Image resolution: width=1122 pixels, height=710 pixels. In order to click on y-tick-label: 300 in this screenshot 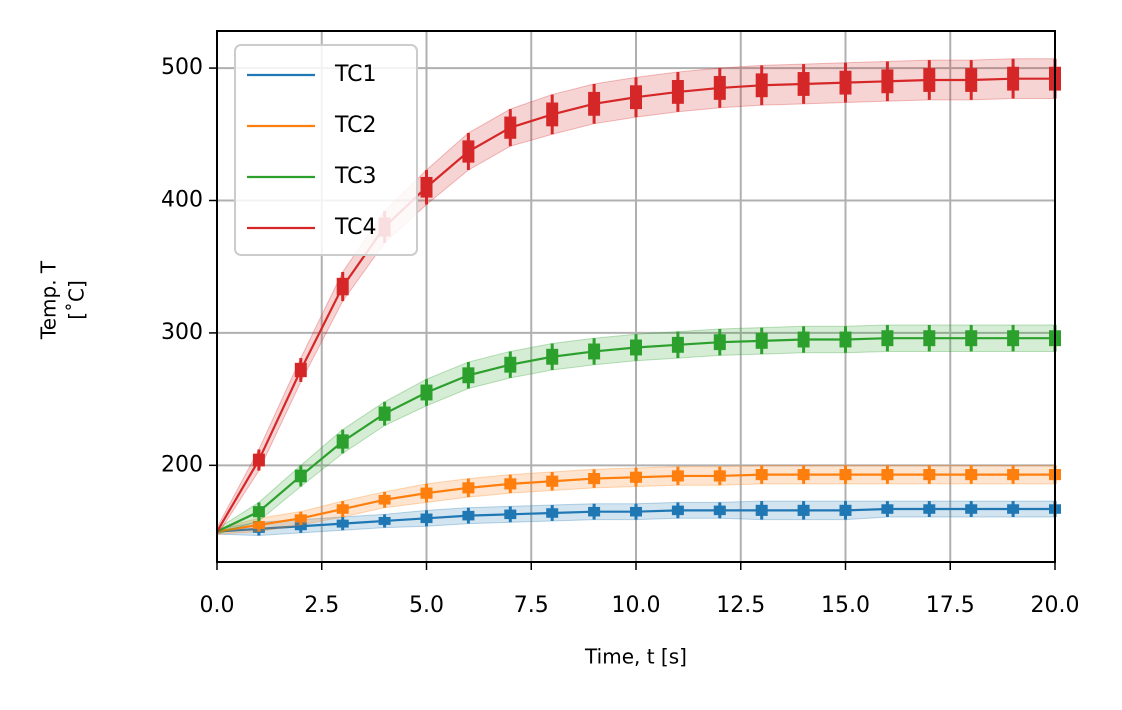, I will do `click(182, 332)`.